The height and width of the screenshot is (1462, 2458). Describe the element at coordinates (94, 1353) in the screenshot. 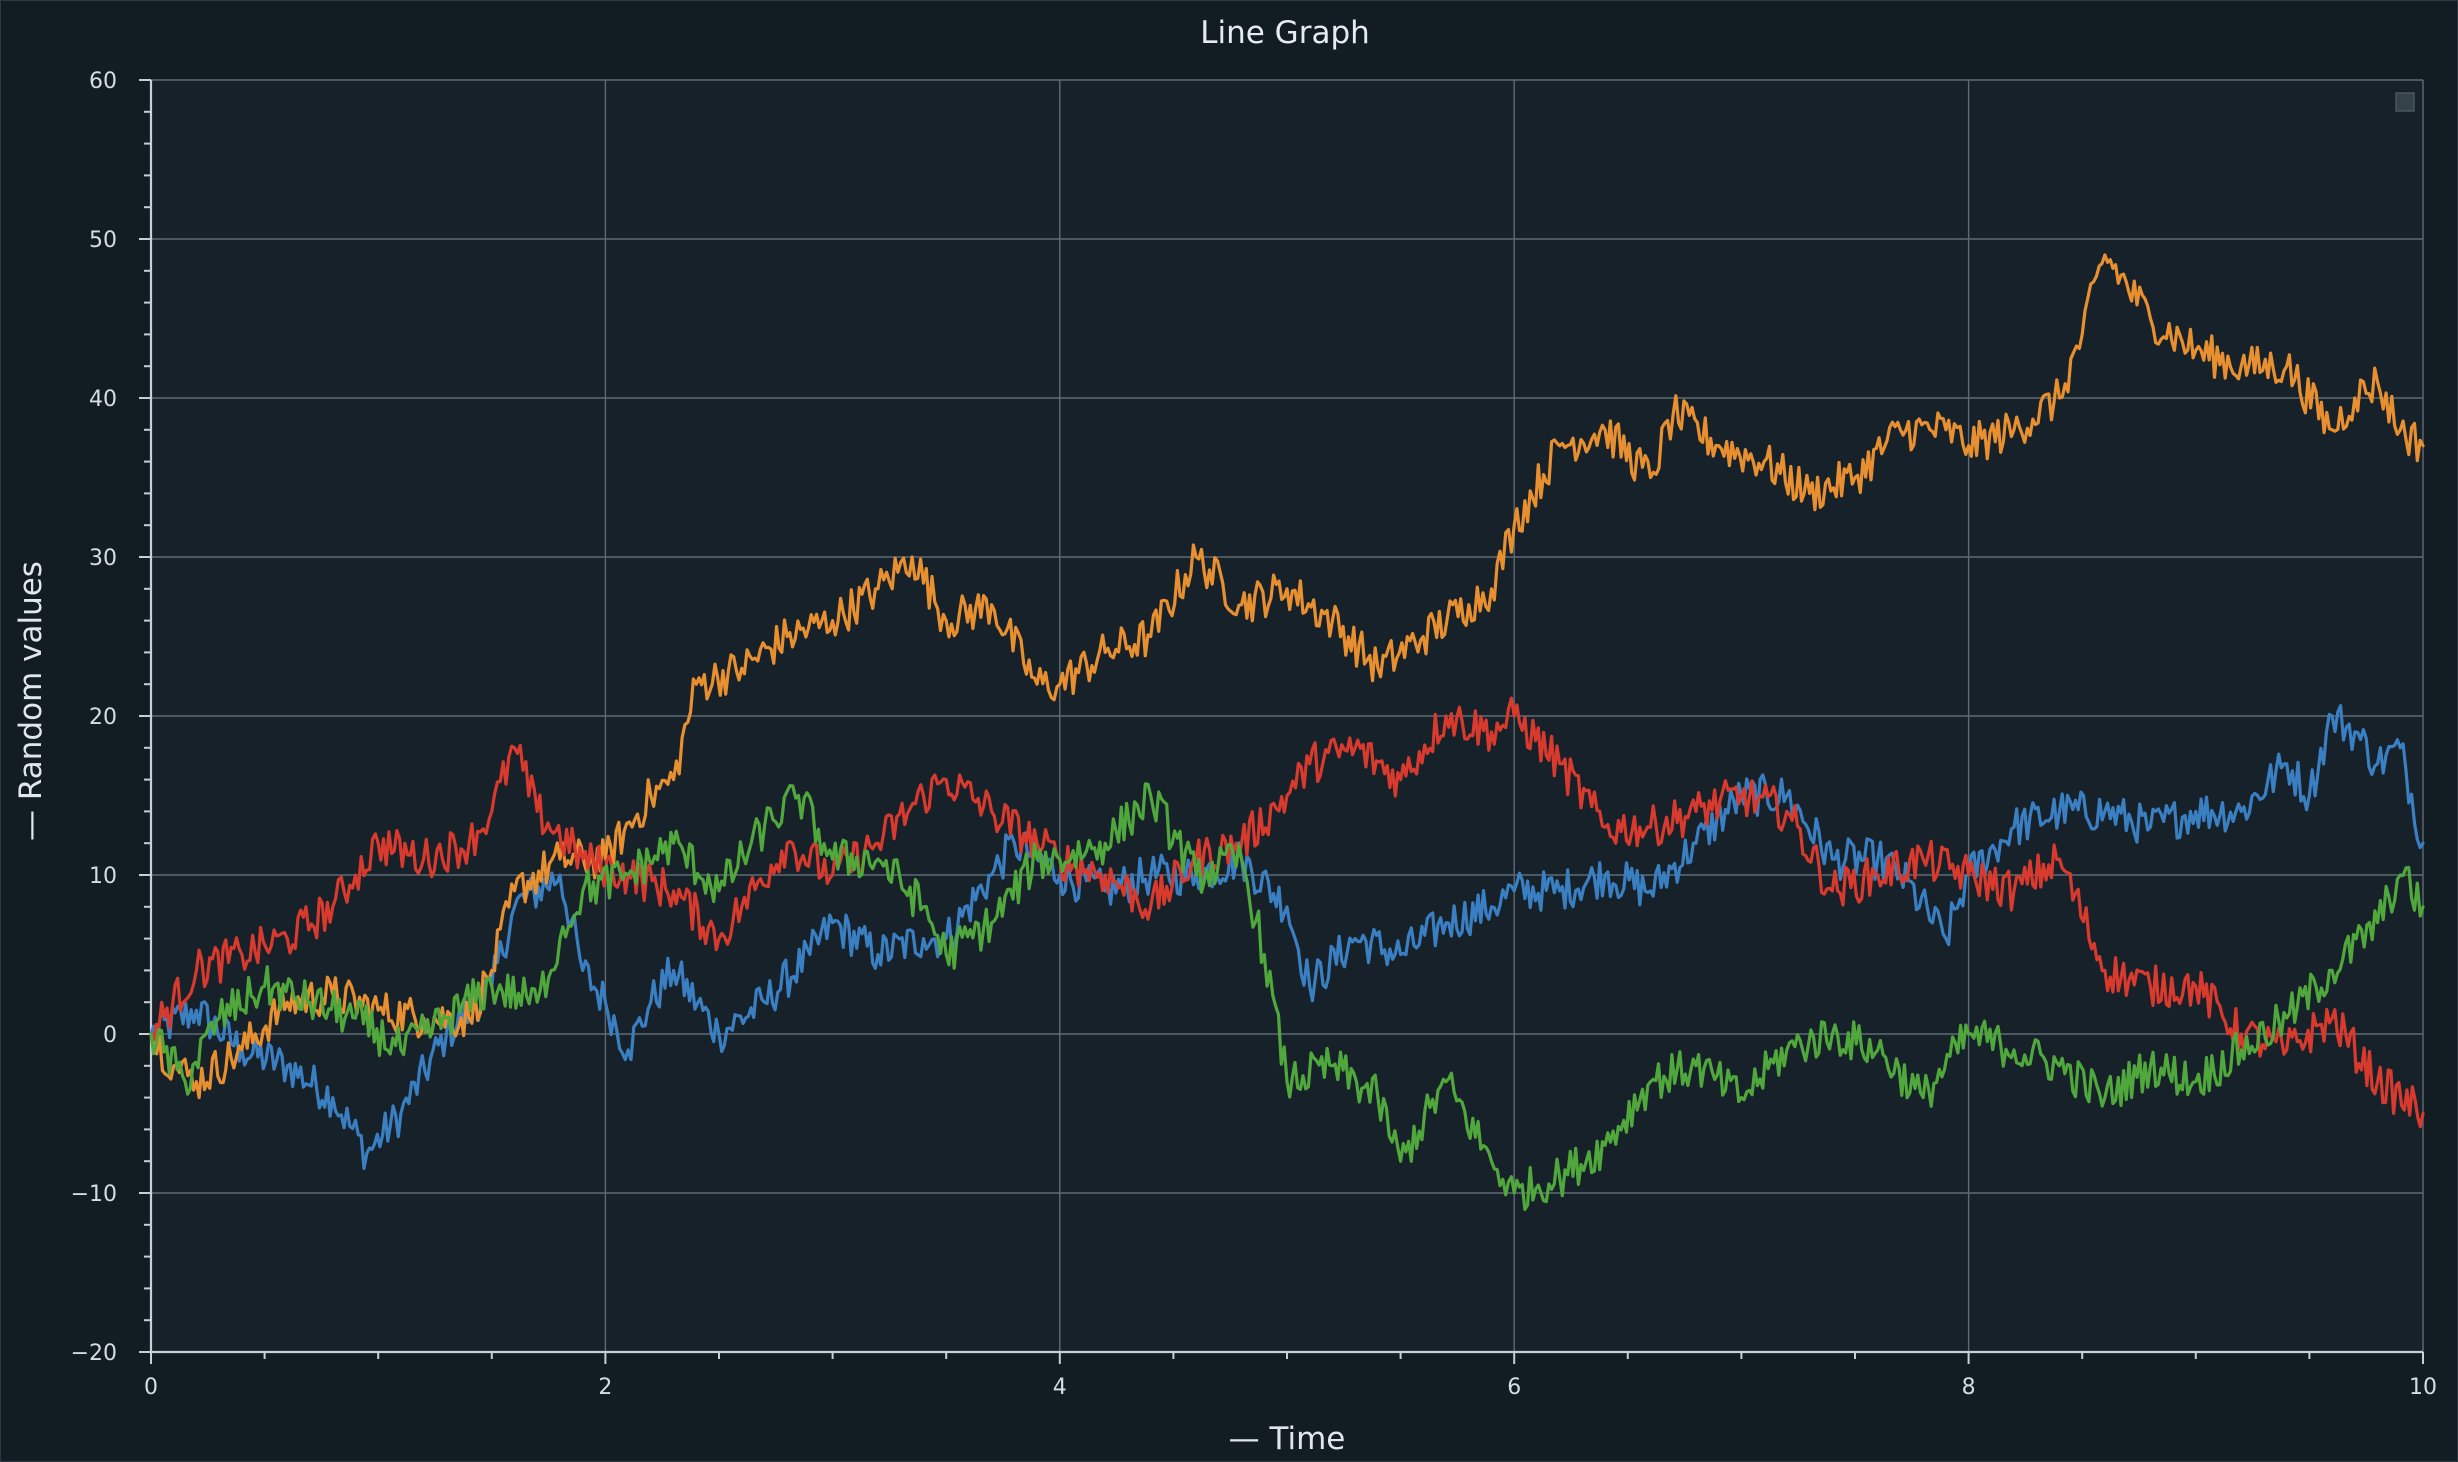

I see `y-tick-label: −20` at that location.